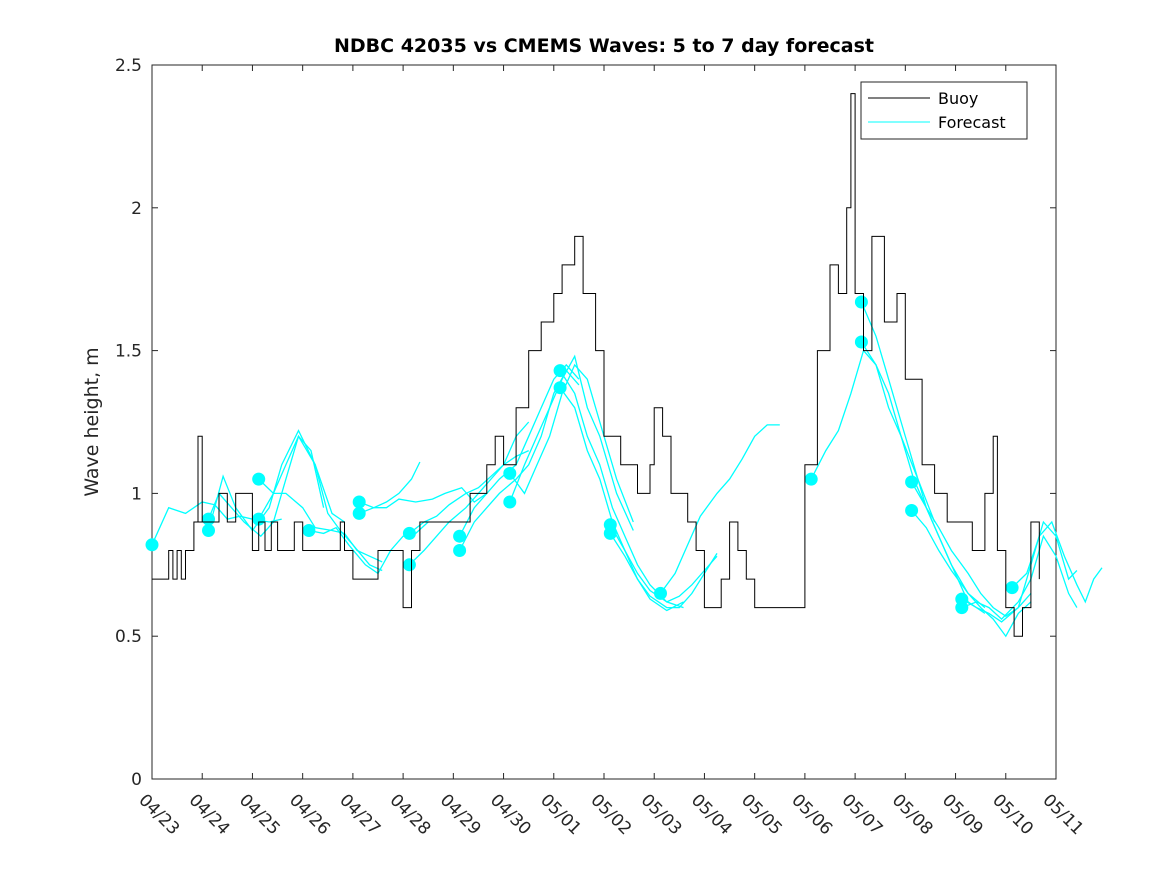 This screenshot has height=875, width=1167. Describe the element at coordinates (128, 66) in the screenshot. I see `y-tick-label: 2.5` at that location.